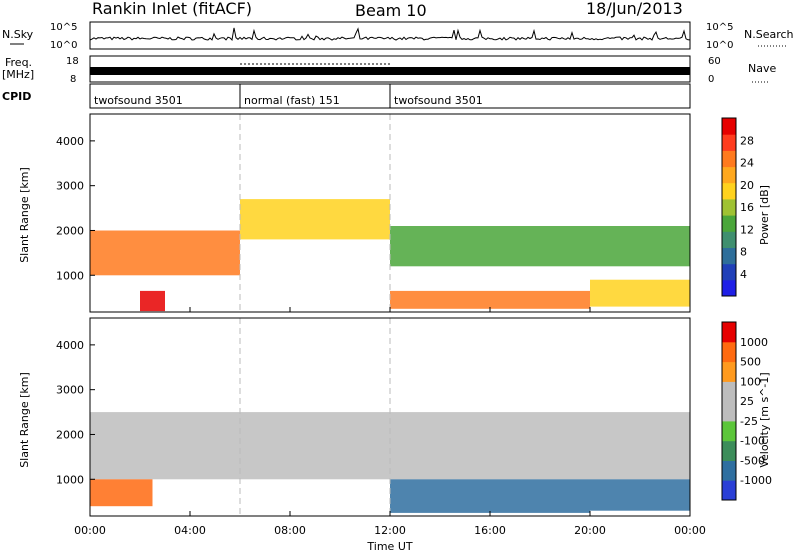  I want to click on noise-right-label: N.Search, so click(769, 34).